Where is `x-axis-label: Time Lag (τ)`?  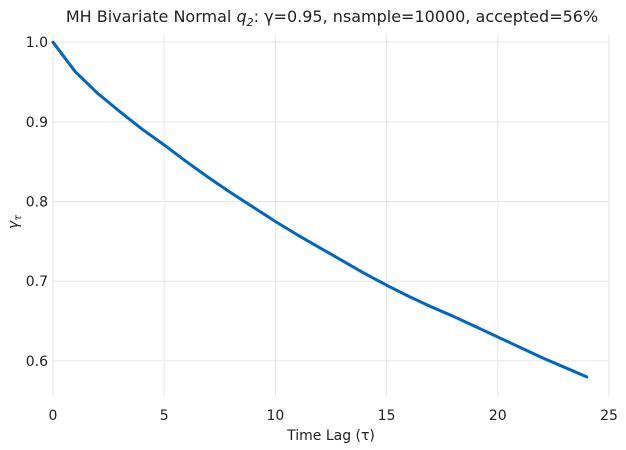
x-axis-label: Time Lag (τ) is located at coordinates (330, 436).